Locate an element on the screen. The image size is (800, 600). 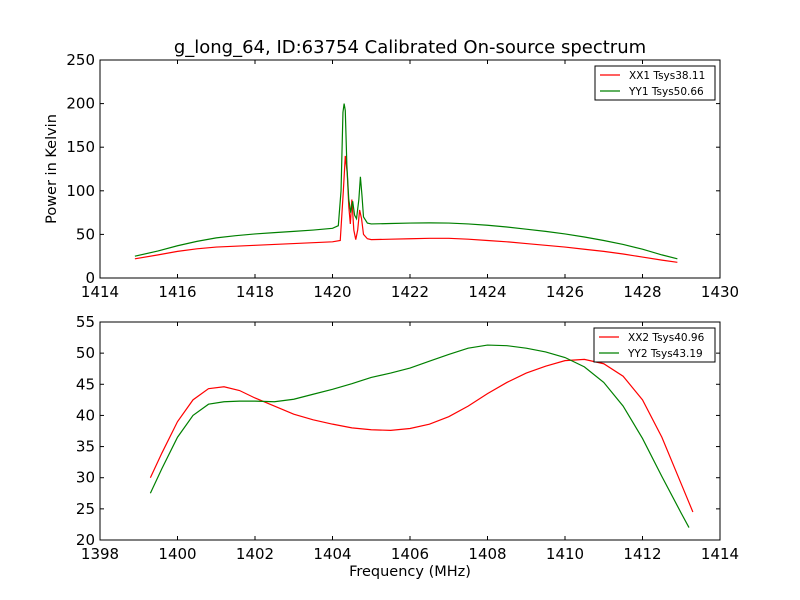
legend: XX1 Tsys38.11 YY1 Tsys50.66 is located at coordinates (655, 83).